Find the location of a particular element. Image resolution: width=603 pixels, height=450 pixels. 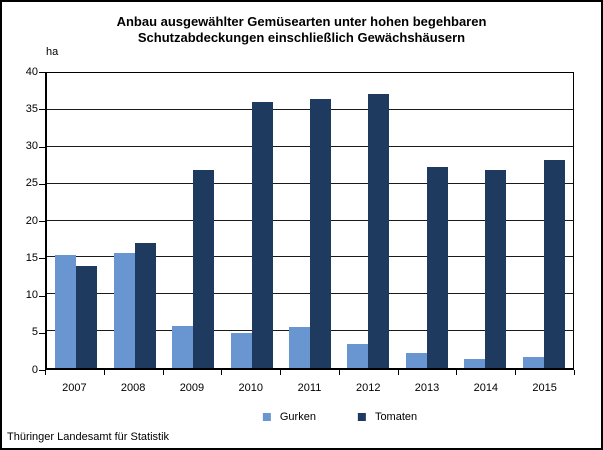

bar-group-2008 is located at coordinates (134, 220).